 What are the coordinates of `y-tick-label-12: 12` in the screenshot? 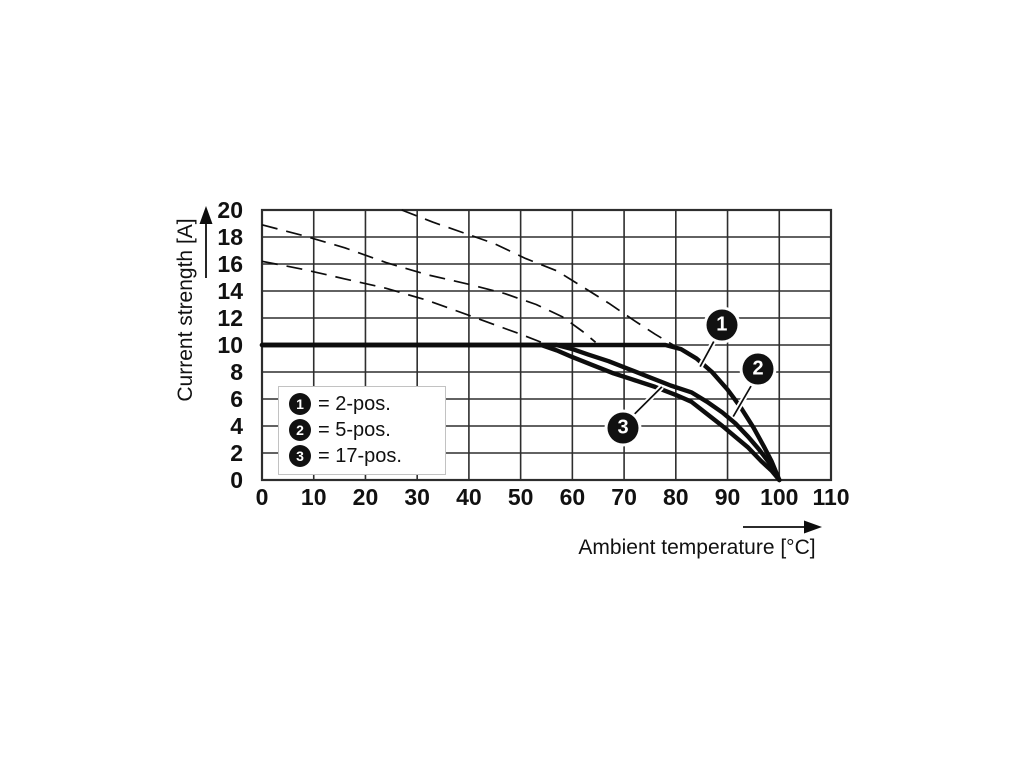 It's located at (230, 318).